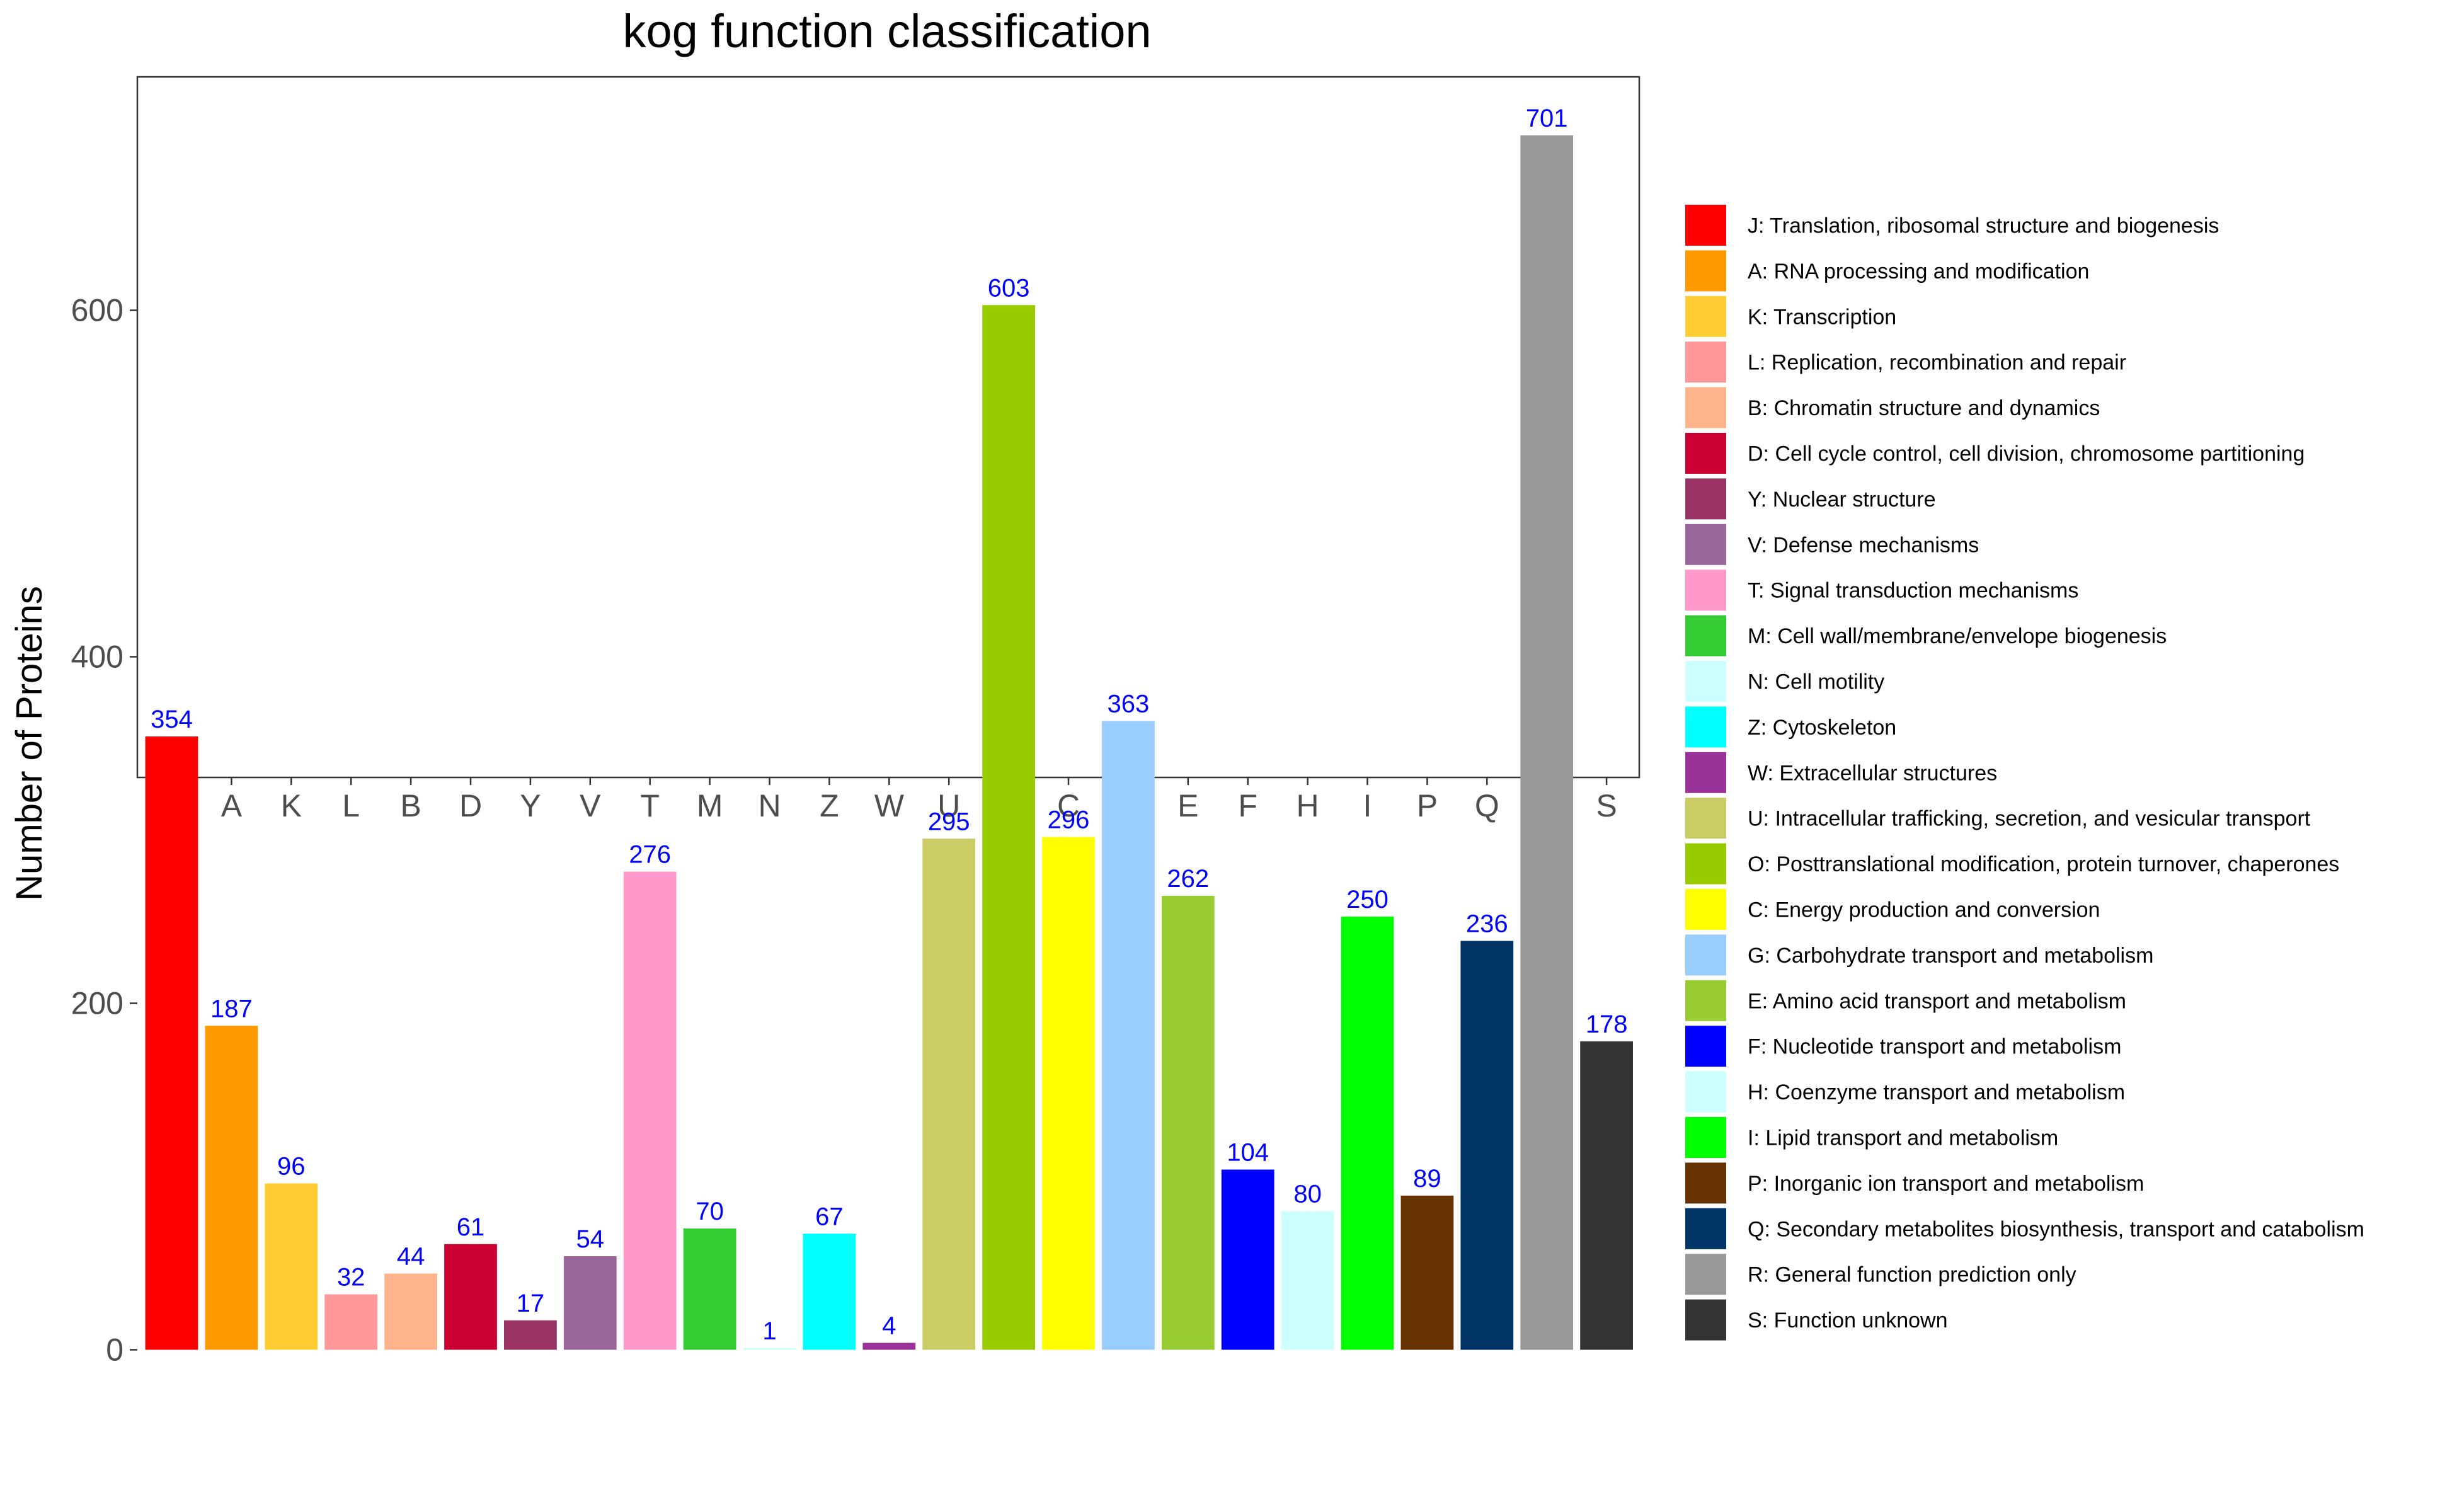 The width and height of the screenshot is (2457, 1512). What do you see at coordinates (829, 805) in the screenshot?
I see `x-tick-label-Z: Z` at bounding box center [829, 805].